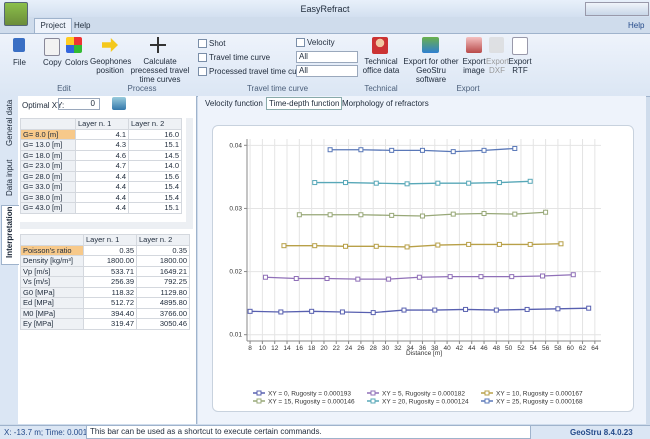 This screenshot has height=439, width=650. What do you see at coordinates (52, 324) in the screenshot?
I see `row-header: Ey [MPa]` at bounding box center [52, 324].